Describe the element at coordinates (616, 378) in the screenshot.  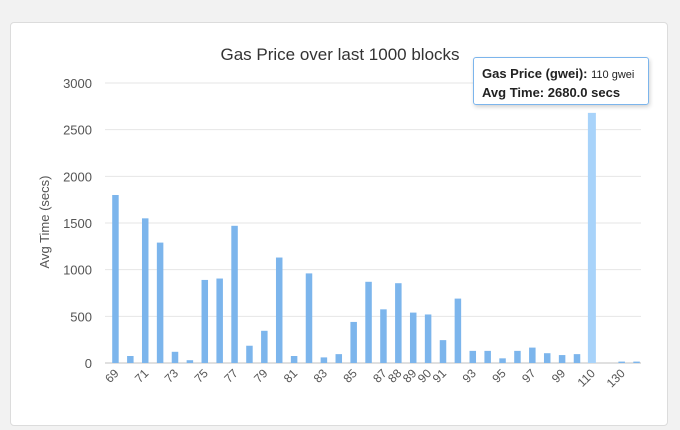
I see `x-tick-label: 130` at that location.